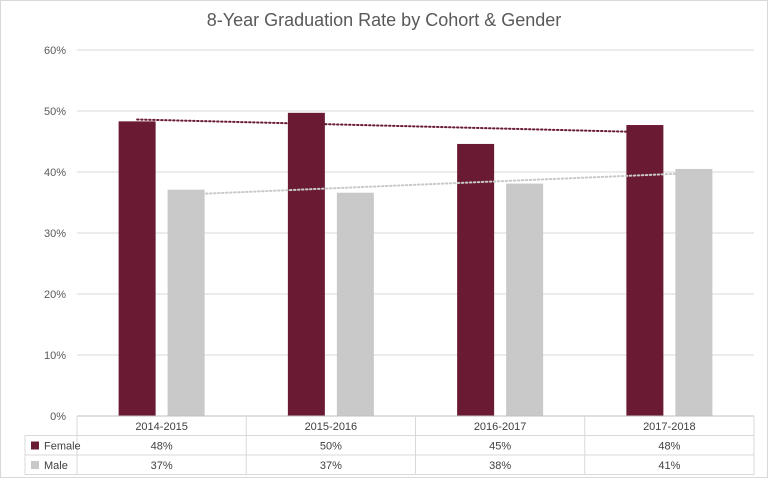 The image size is (768, 478). What do you see at coordinates (56, 466) in the screenshot?
I see `legend-label-male: Male` at bounding box center [56, 466].